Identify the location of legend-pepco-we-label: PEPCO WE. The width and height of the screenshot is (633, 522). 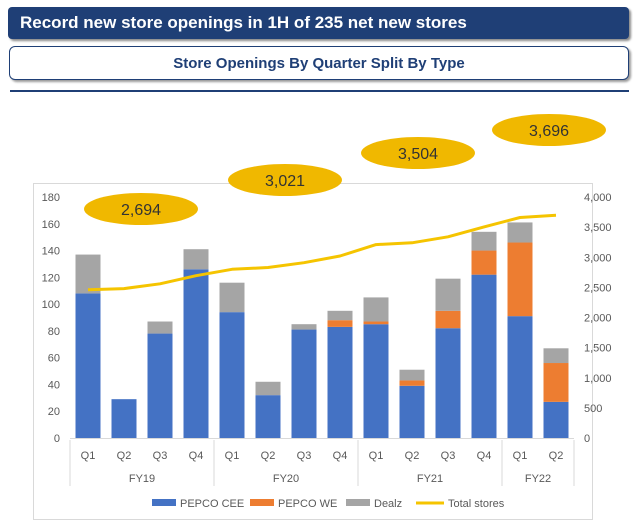
(307, 504).